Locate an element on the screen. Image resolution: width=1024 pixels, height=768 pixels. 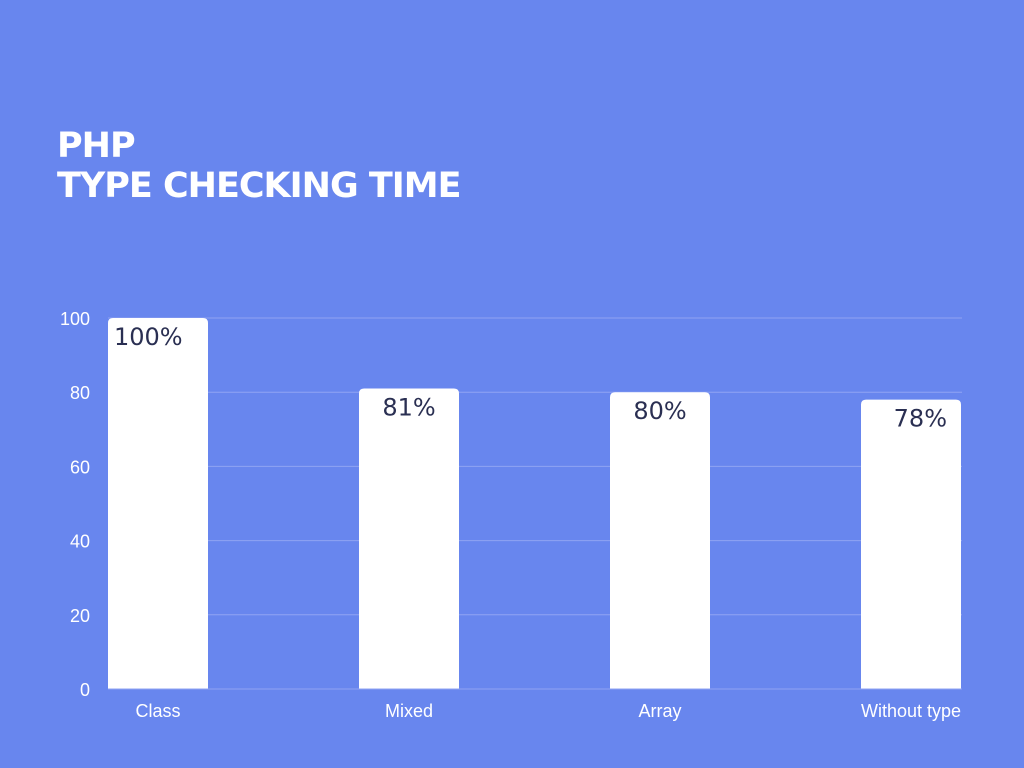
x-tick-label: Without type is located at coordinates (911, 711).